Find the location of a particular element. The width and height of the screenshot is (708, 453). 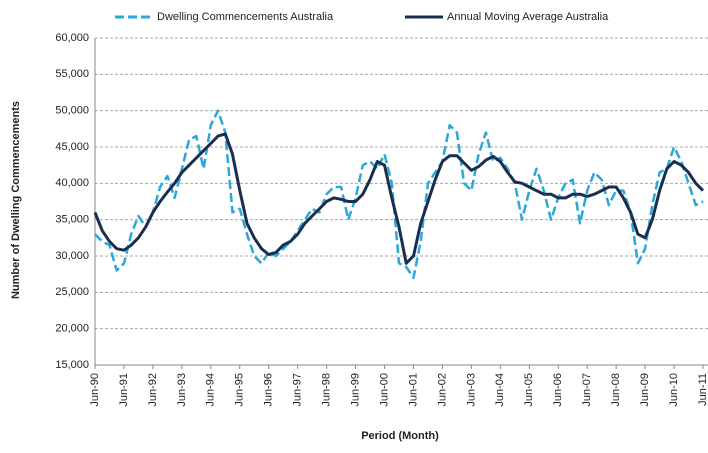

x-tick-label: Jun-99 is located at coordinates (355, 390).